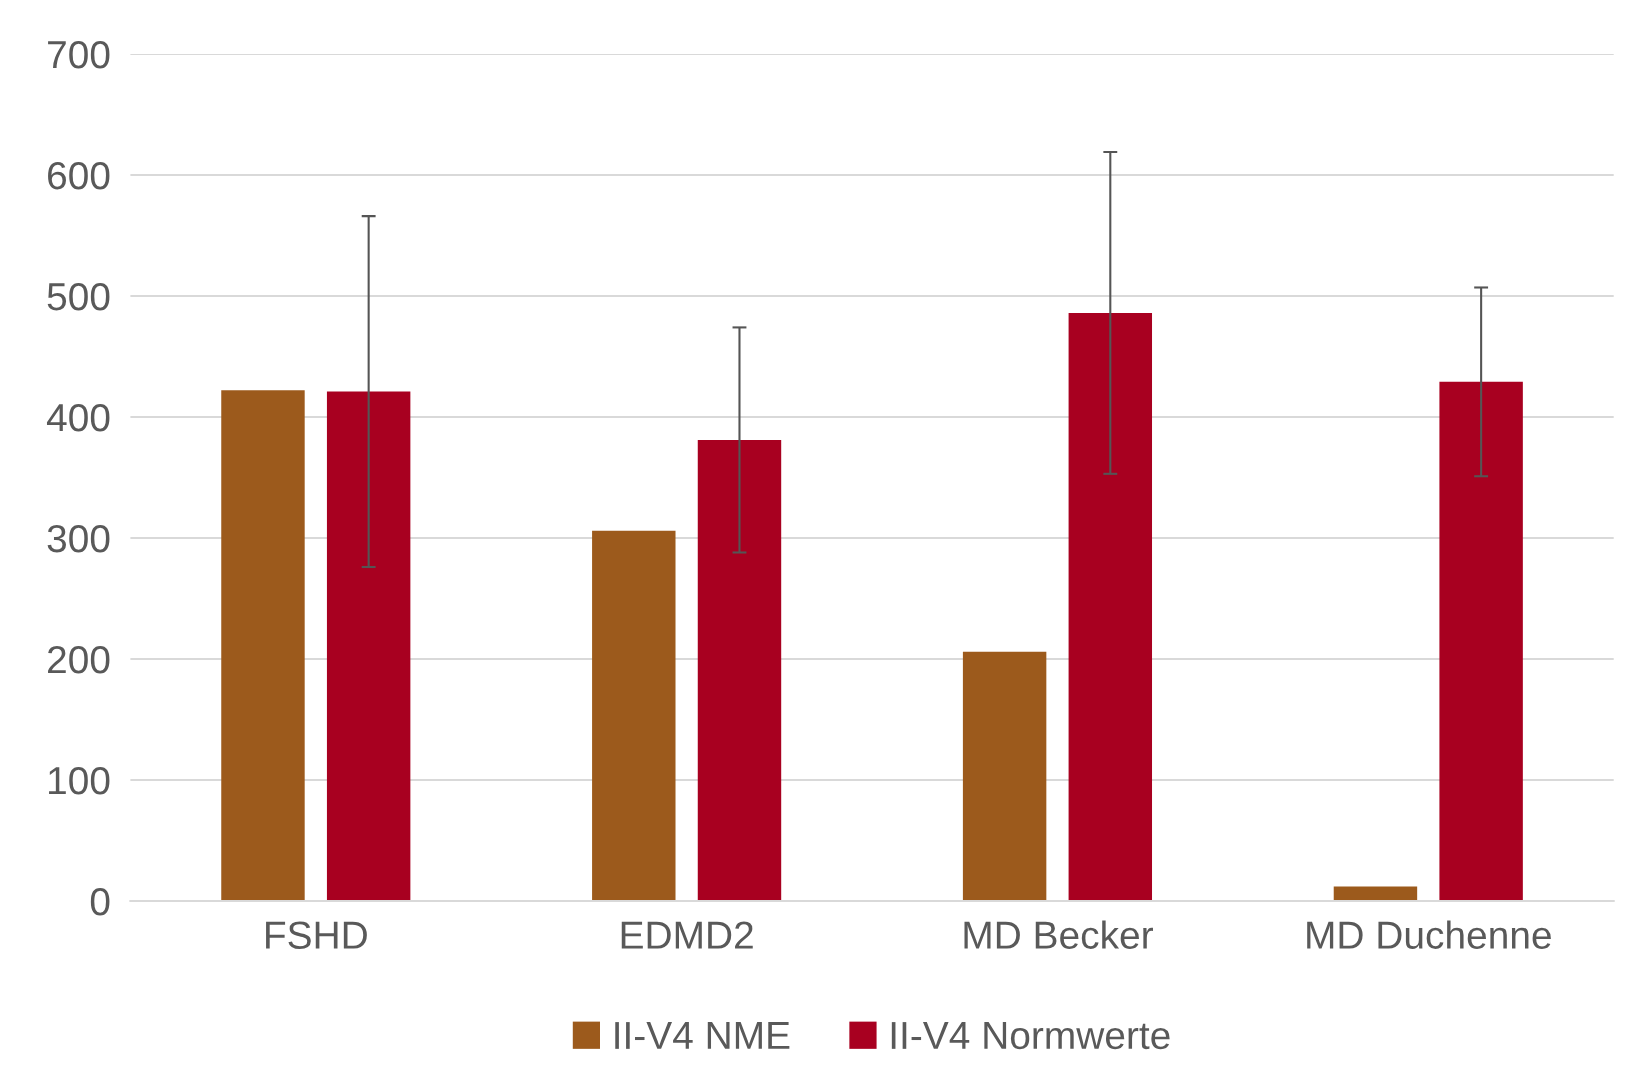 This screenshot has width=1630, height=1079. Describe the element at coordinates (78, 296) in the screenshot. I see `y-tick-label: 500` at that location.